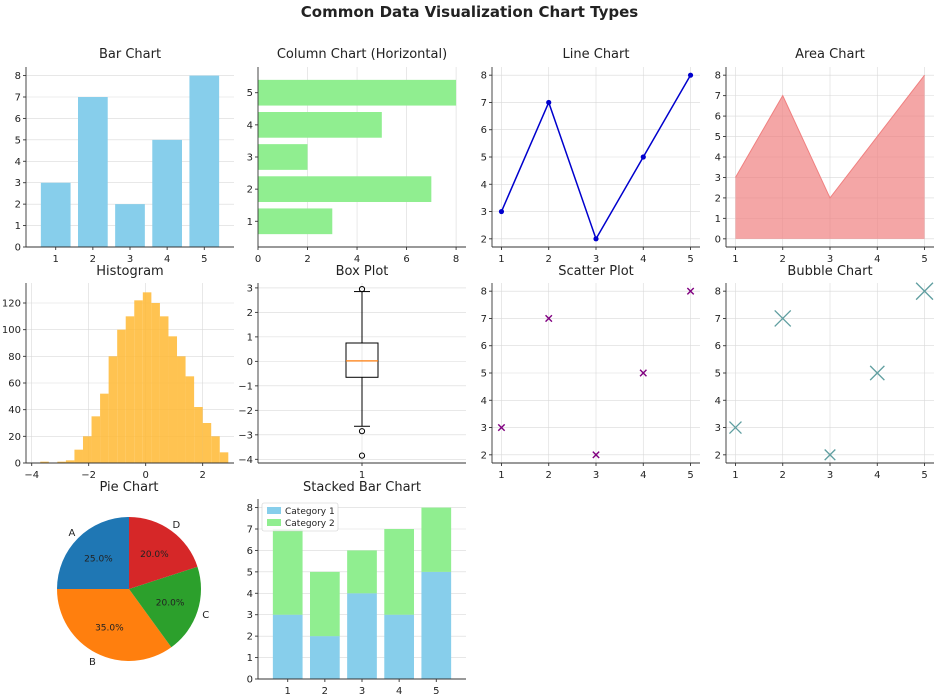 The width and height of the screenshot is (939, 698). I want to click on chart-title: Line Chart, so click(596, 54).